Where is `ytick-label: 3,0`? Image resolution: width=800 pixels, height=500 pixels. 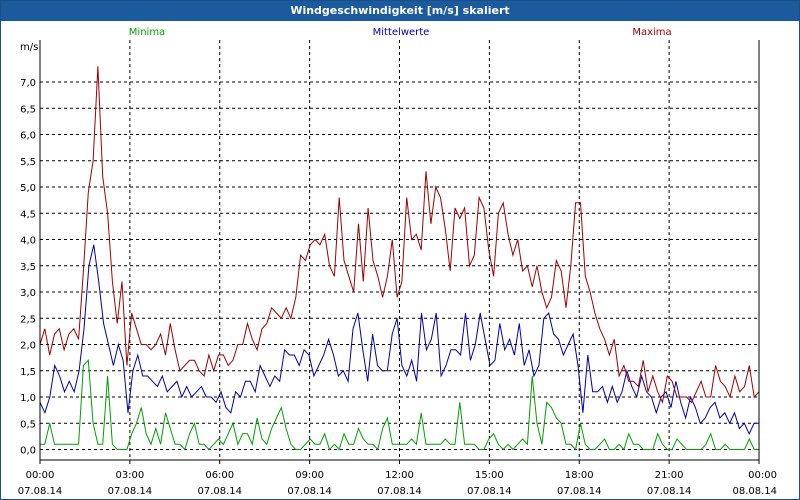 ytick-label: 3,0 is located at coordinates (28, 293).